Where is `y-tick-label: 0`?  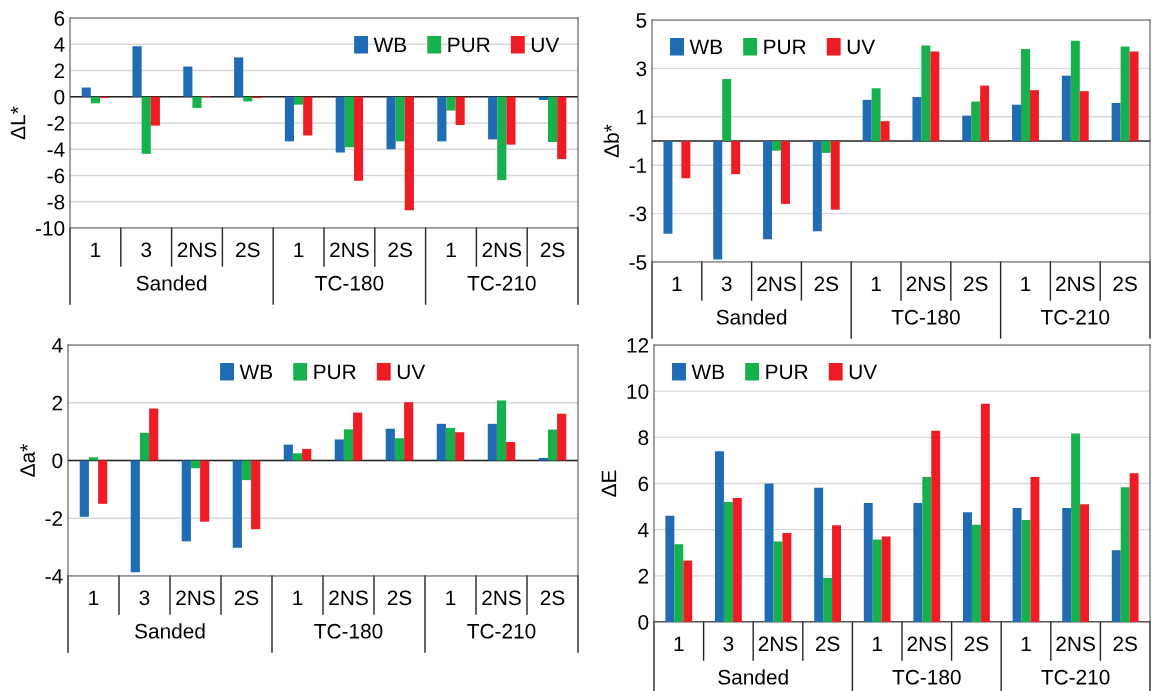 y-tick-label: 0 is located at coordinates (59, 97).